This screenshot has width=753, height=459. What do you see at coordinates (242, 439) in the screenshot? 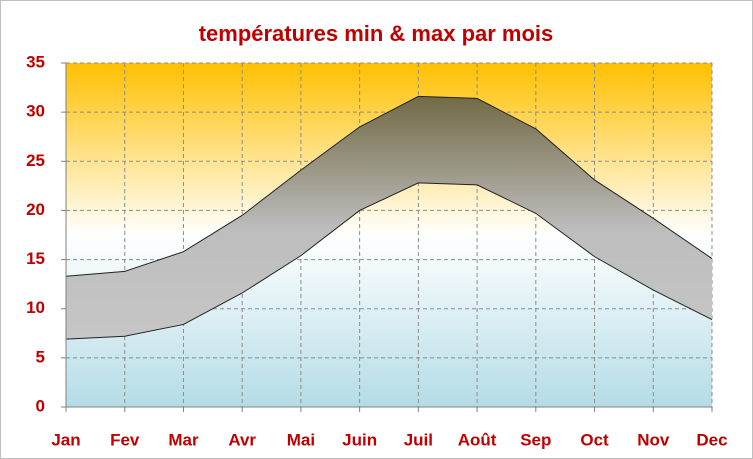
I see `x-tick-label: Avr` at bounding box center [242, 439].